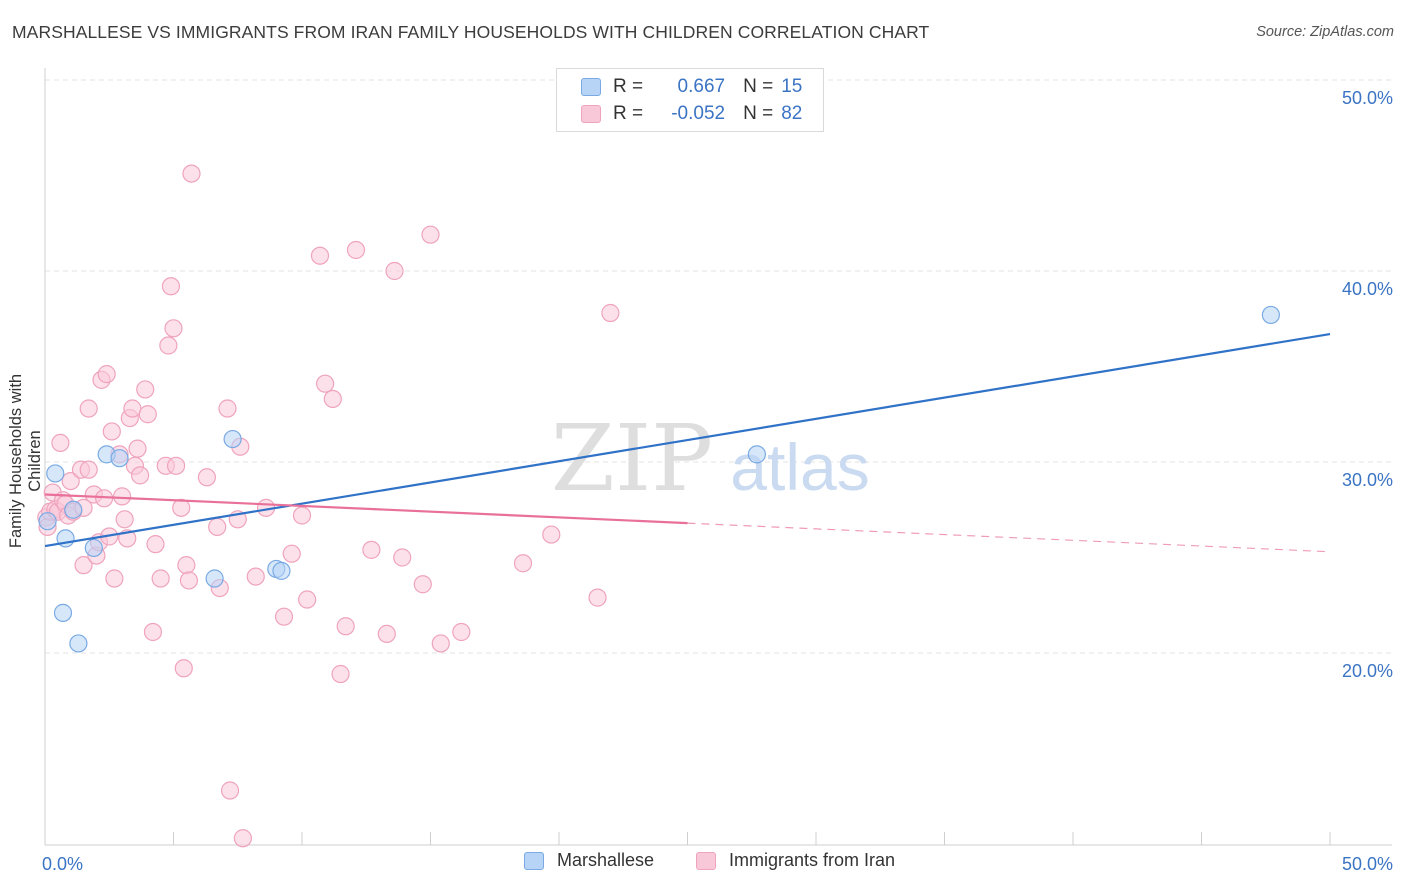 This screenshot has width=1406, height=892. Describe the element at coordinates (1367, 864) in the screenshot. I see `x-tick-label-right: 50.0%` at that location.